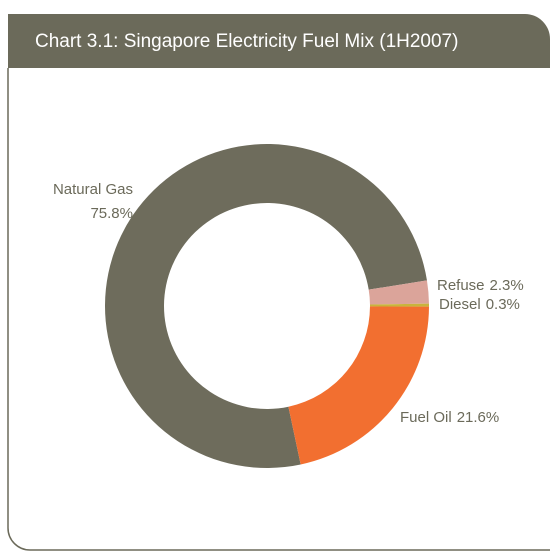 The height and width of the screenshot is (556, 550). Describe the element at coordinates (426, 417) in the screenshot. I see `slice-label: Fuel Oil` at that location.